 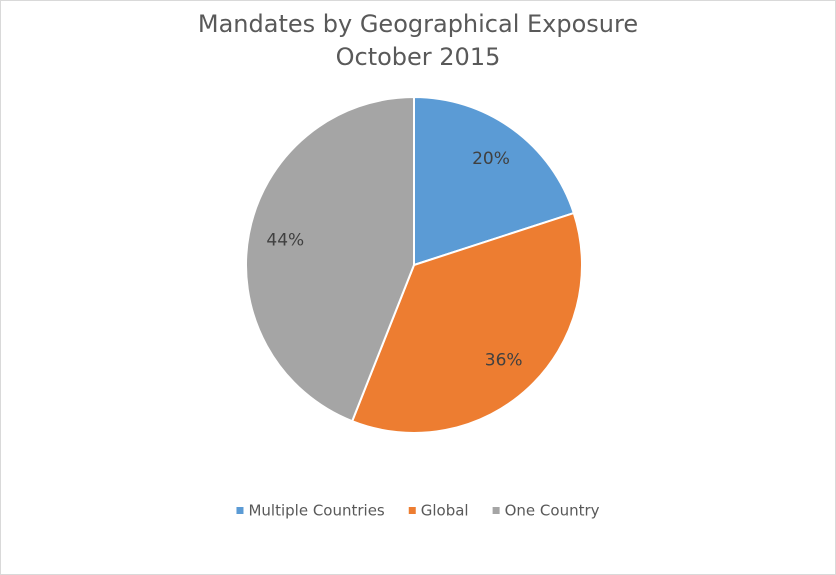 I want to click on legend-label: One Country, so click(x=552, y=511).